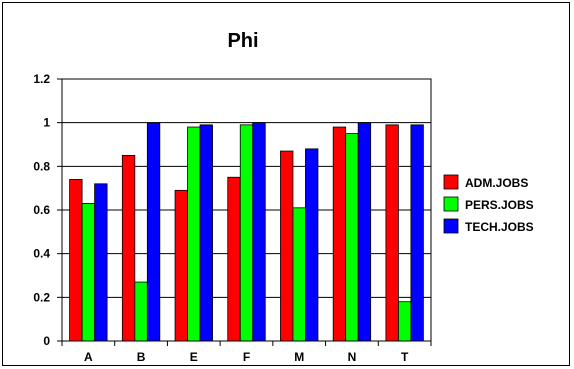  Describe the element at coordinates (153, 232) in the screenshot. I see `bar-tech-jobs-b` at that location.